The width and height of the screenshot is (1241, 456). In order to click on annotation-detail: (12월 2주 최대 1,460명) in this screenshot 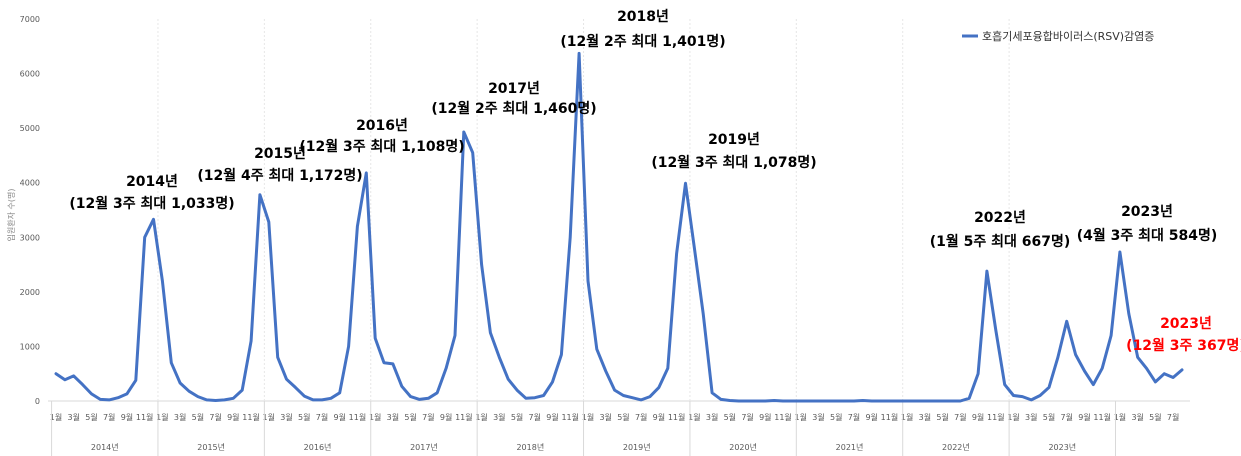, I will do `click(513, 108)`.